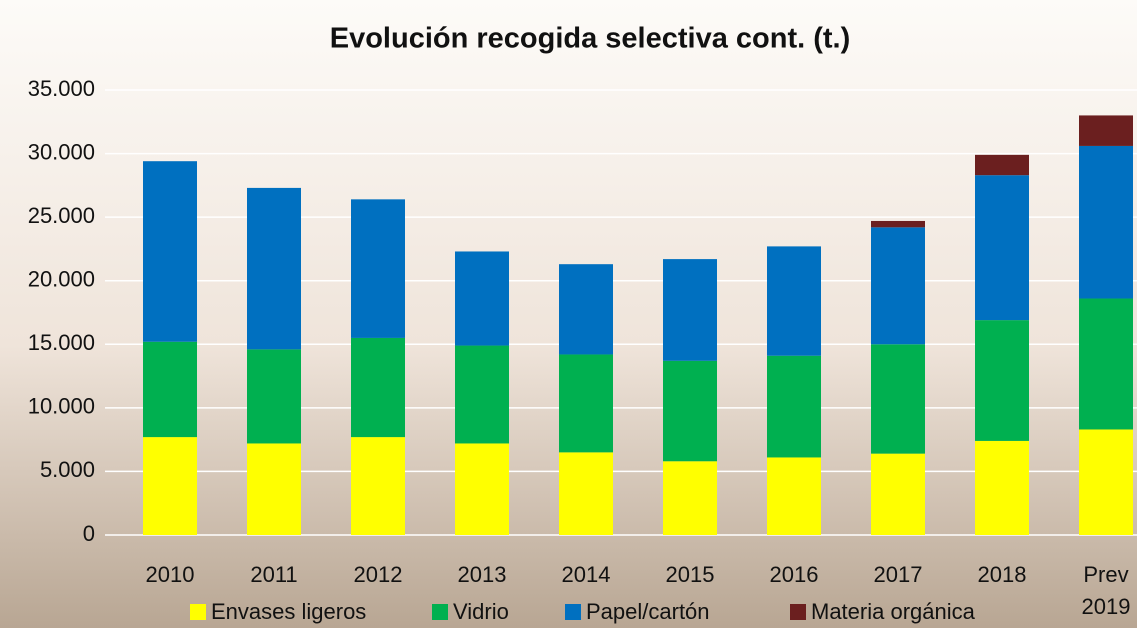 The width and height of the screenshot is (1137, 628). Describe the element at coordinates (893, 611) in the screenshot. I see `legend-label: Materia orgánica` at that location.